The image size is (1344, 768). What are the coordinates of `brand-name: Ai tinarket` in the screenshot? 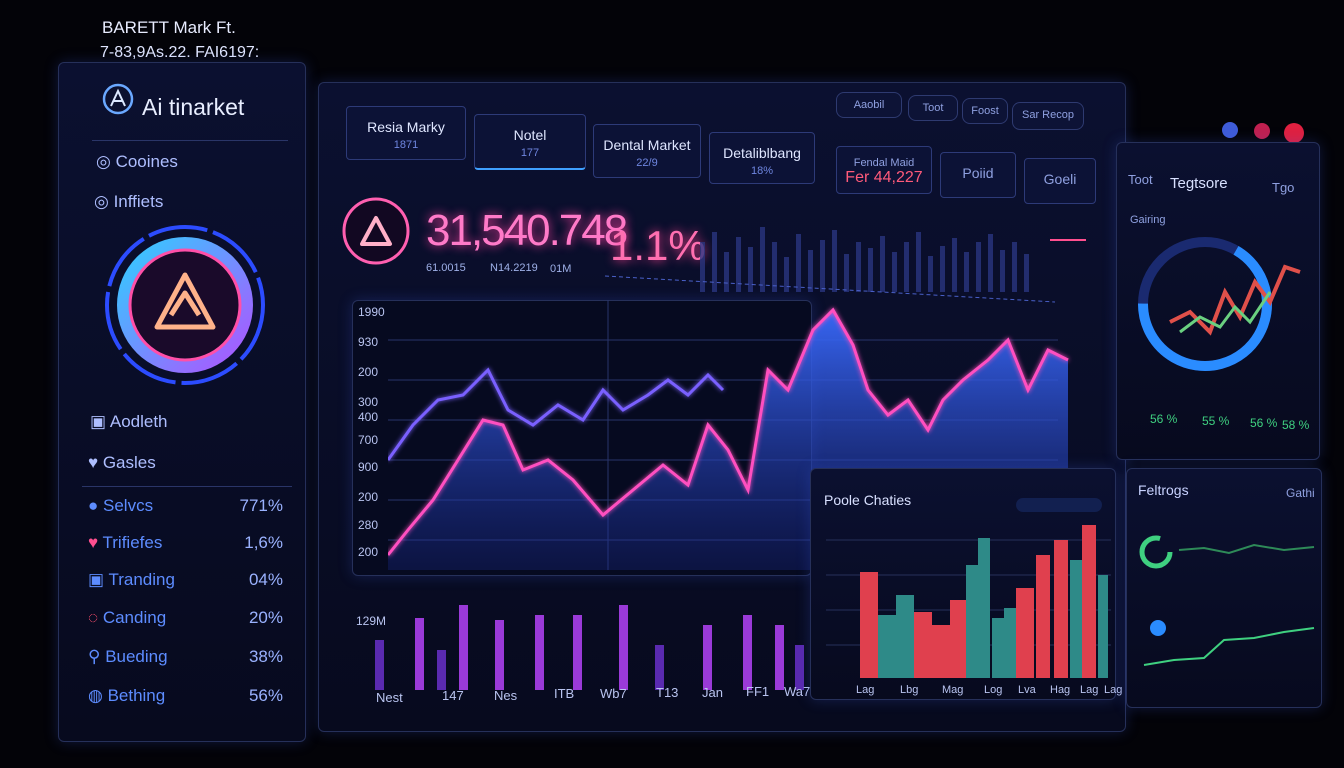 It's located at (193, 107).